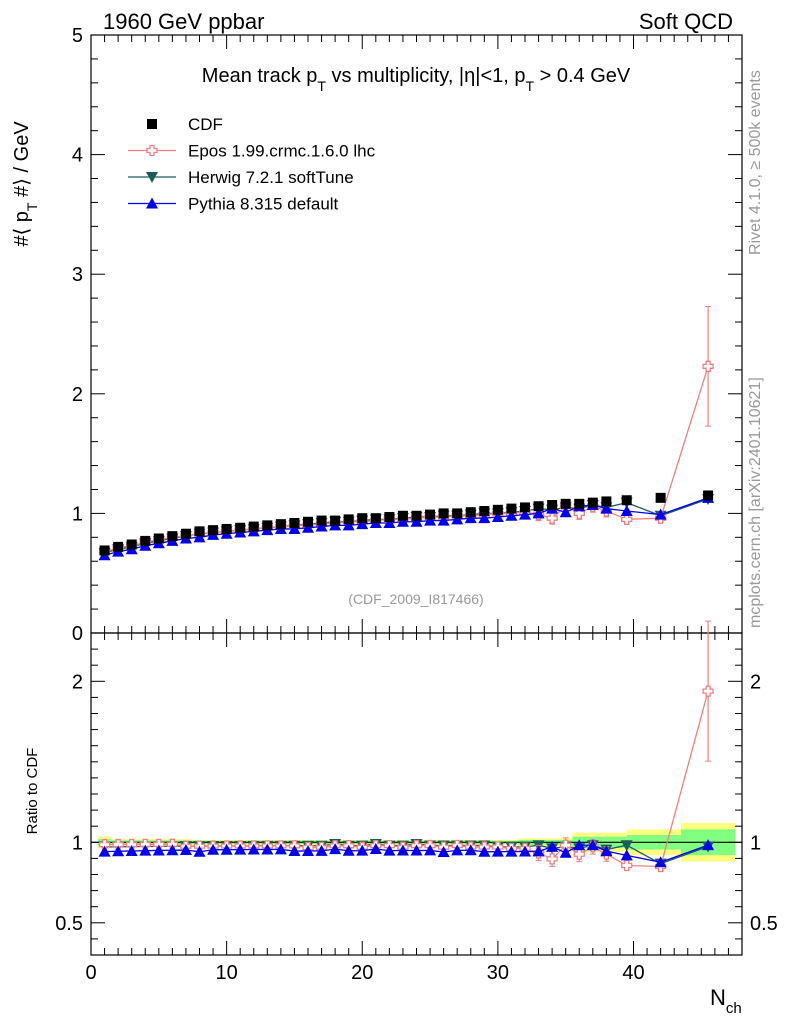 The width and height of the screenshot is (786, 1024). Describe the element at coordinates (755, 843) in the screenshot. I see `ratio-y-tick-label-right: 1` at that location.